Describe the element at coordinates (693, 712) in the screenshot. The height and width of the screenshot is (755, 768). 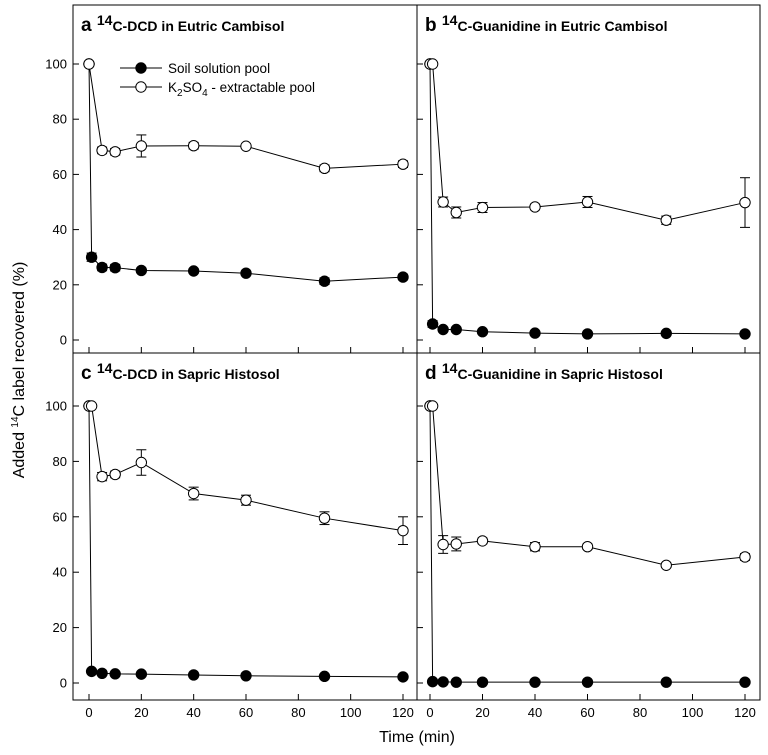
I see `x-tick-label: 100` at that location.